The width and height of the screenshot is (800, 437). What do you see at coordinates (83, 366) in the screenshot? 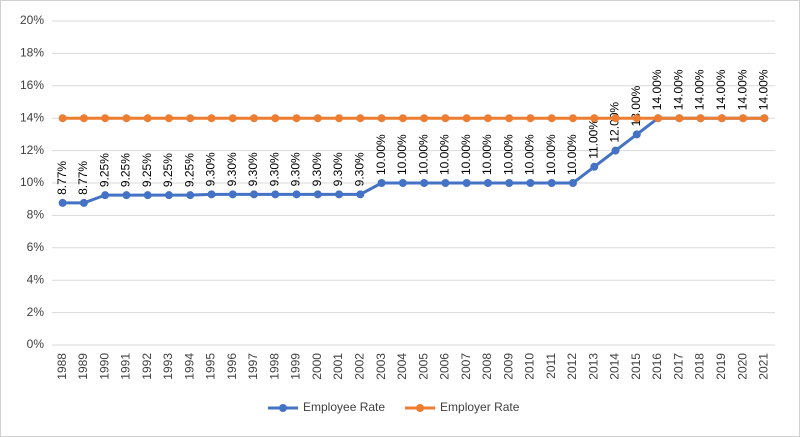
I see `x-tick-label: 1989` at bounding box center [83, 366].